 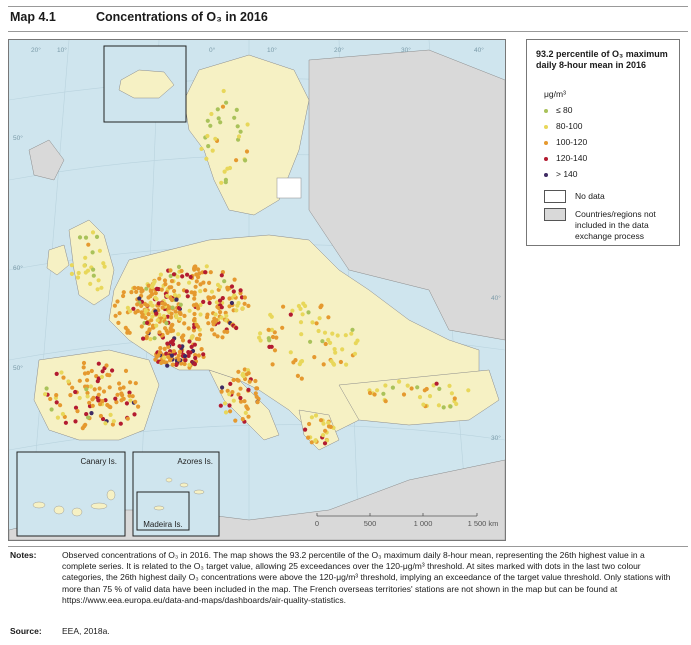 What do you see at coordinates (567, 174) in the screenshot?
I see `legend-class-5-label: > 140` at bounding box center [567, 174].